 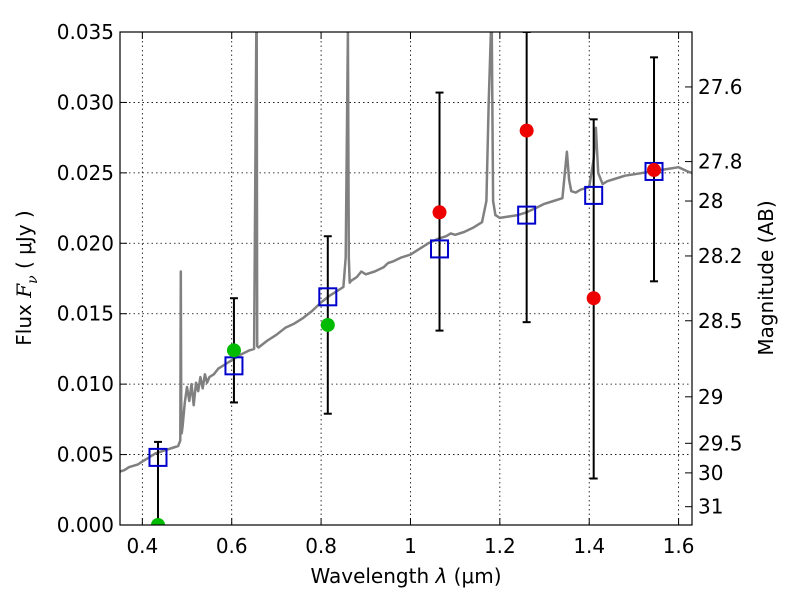 What do you see at coordinates (321, 546) in the screenshot?
I see `x-tick-label: 0.8` at bounding box center [321, 546].